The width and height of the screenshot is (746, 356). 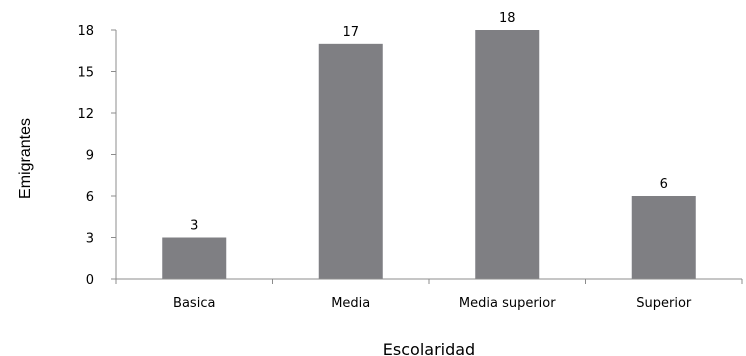 What do you see at coordinates (350, 32) in the screenshot?
I see `data-label: 17` at bounding box center [350, 32].